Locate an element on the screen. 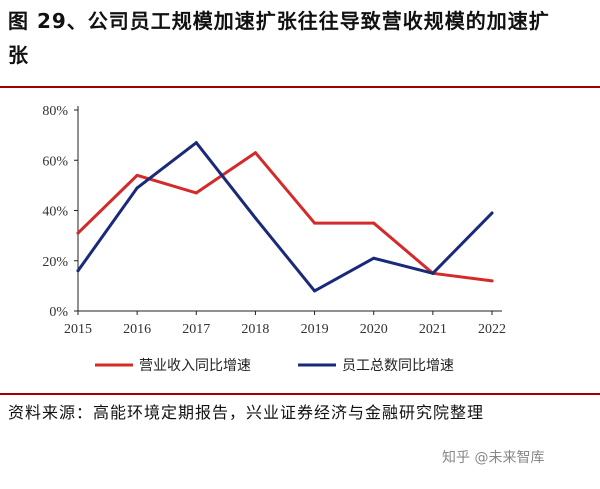  y-tick-label: 60% is located at coordinates (55, 161).